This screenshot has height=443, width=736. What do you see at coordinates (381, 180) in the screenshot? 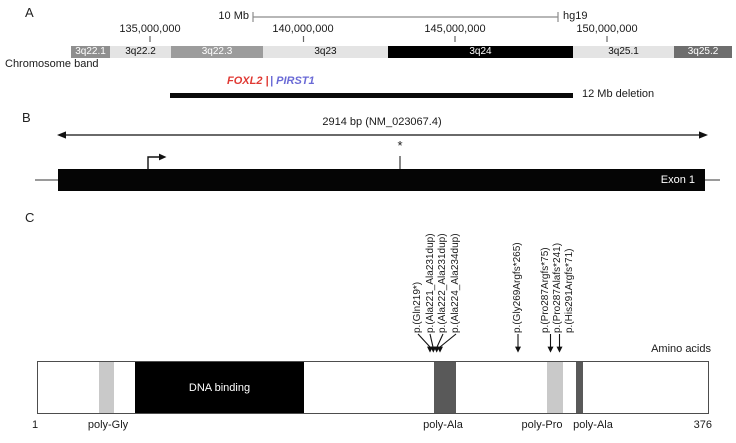
I see `exon1-bar: Exon 1` at bounding box center [381, 180].